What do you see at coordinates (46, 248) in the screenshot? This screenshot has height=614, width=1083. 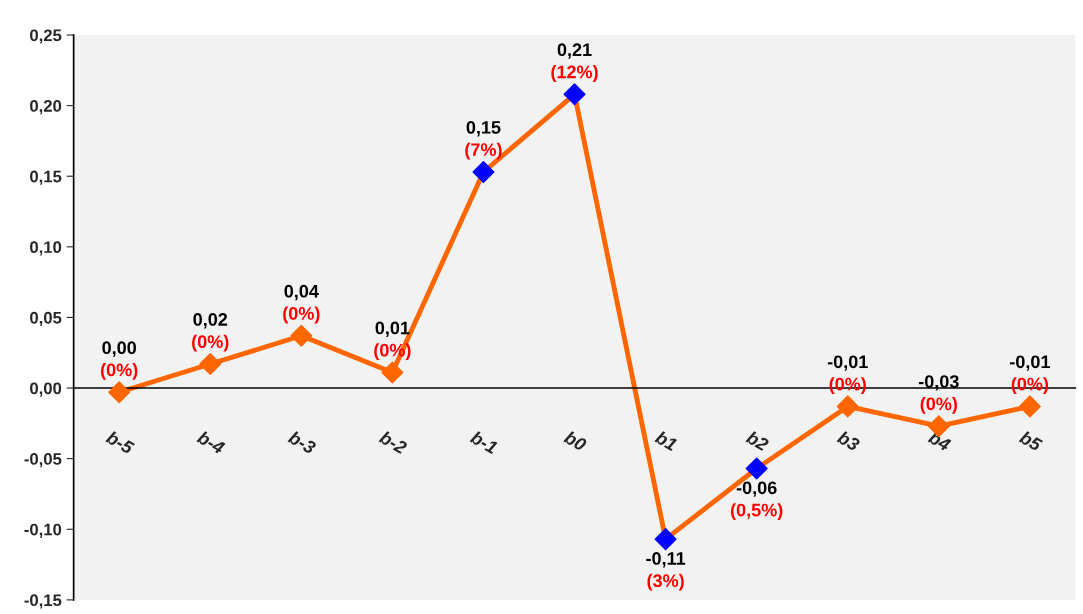 I see `y-tick-label: 0,10` at bounding box center [46, 248].